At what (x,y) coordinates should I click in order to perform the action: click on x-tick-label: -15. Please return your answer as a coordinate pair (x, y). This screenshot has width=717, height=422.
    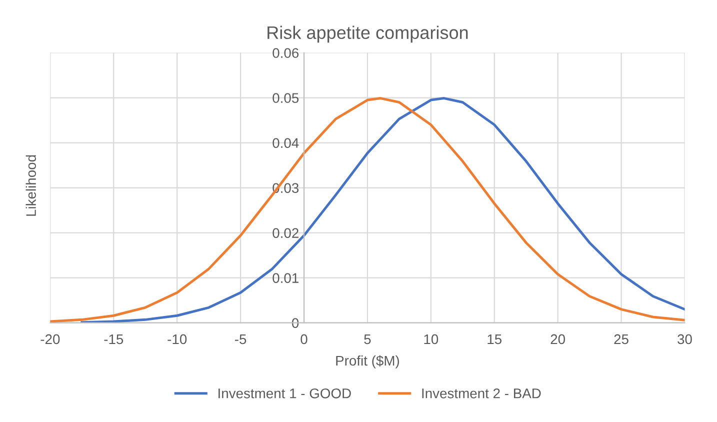
    Looking at the image, I should click on (114, 339).